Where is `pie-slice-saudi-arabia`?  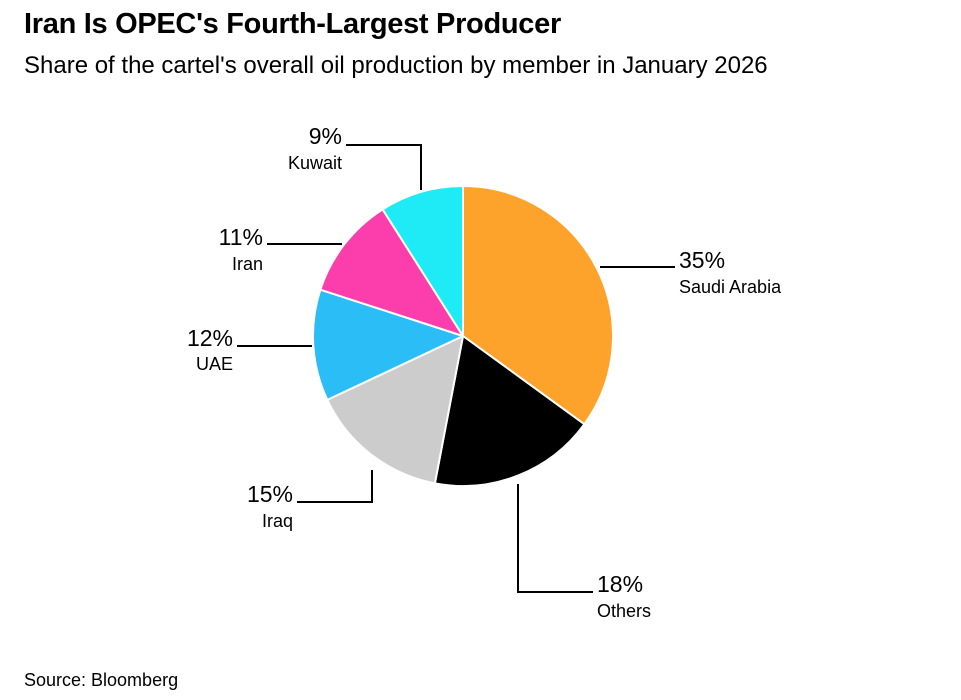 pie-slice-saudi-arabia is located at coordinates (538, 305).